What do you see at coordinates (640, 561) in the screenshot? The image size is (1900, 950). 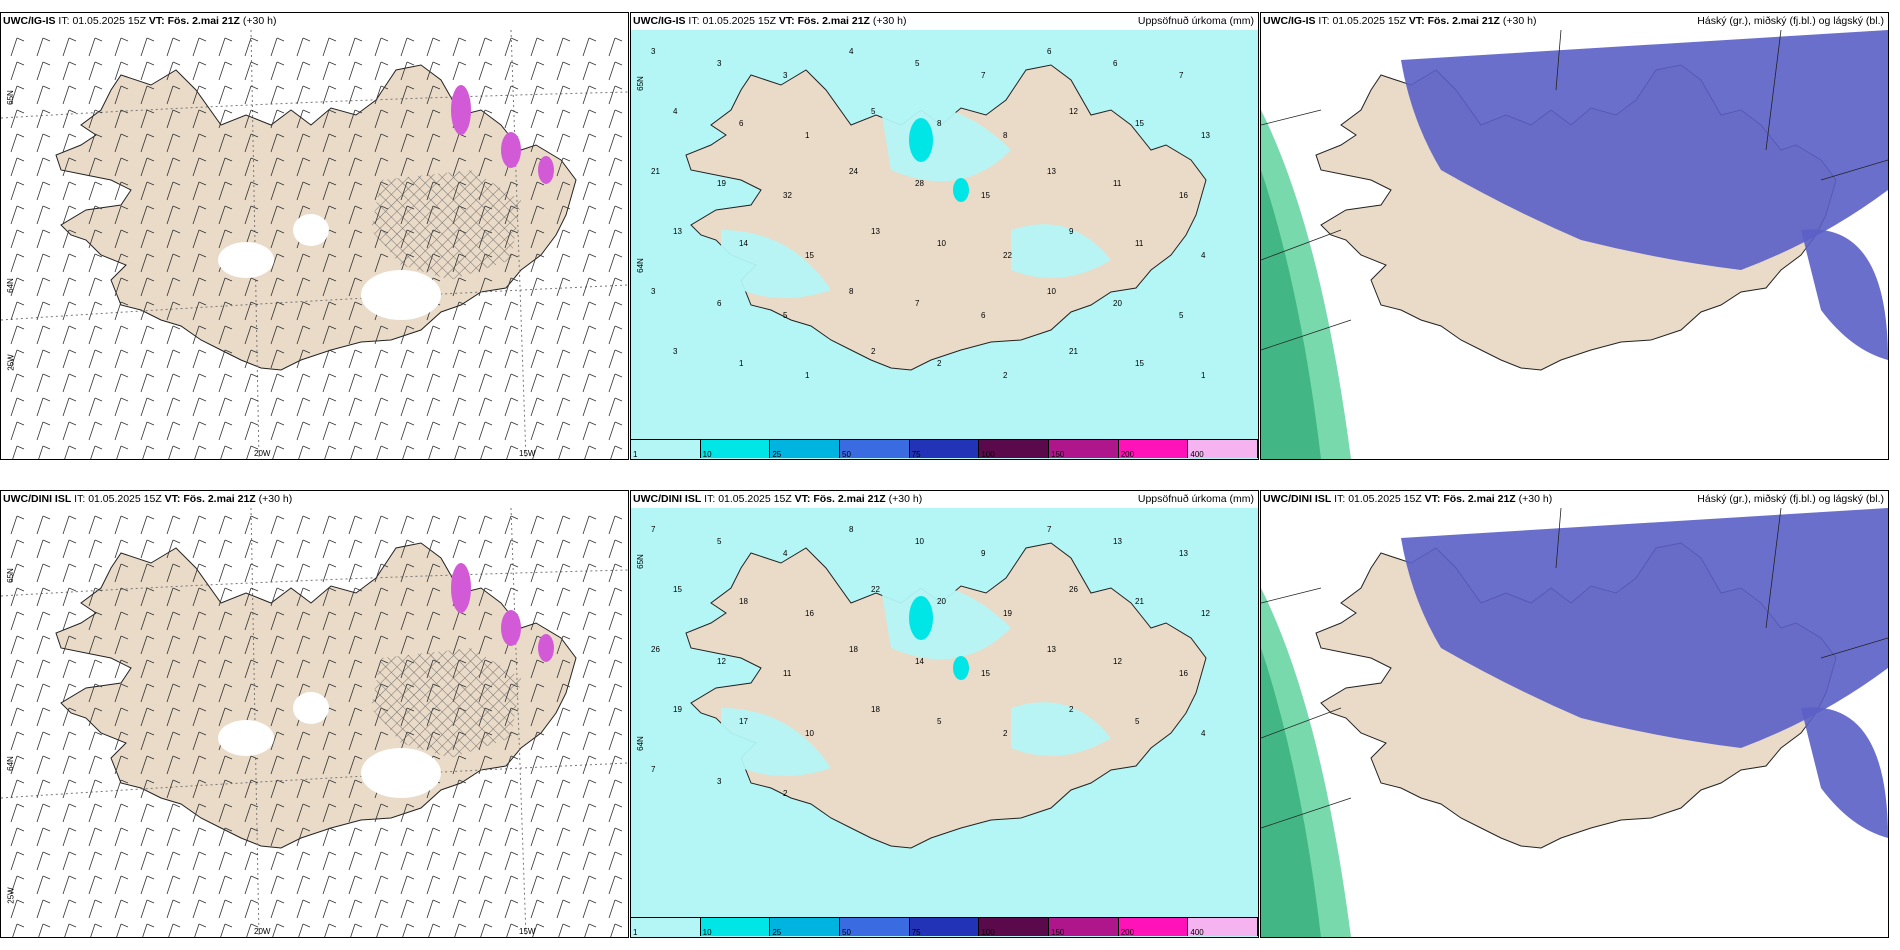 I see `lat-label-65n: 65N` at bounding box center [640, 561].